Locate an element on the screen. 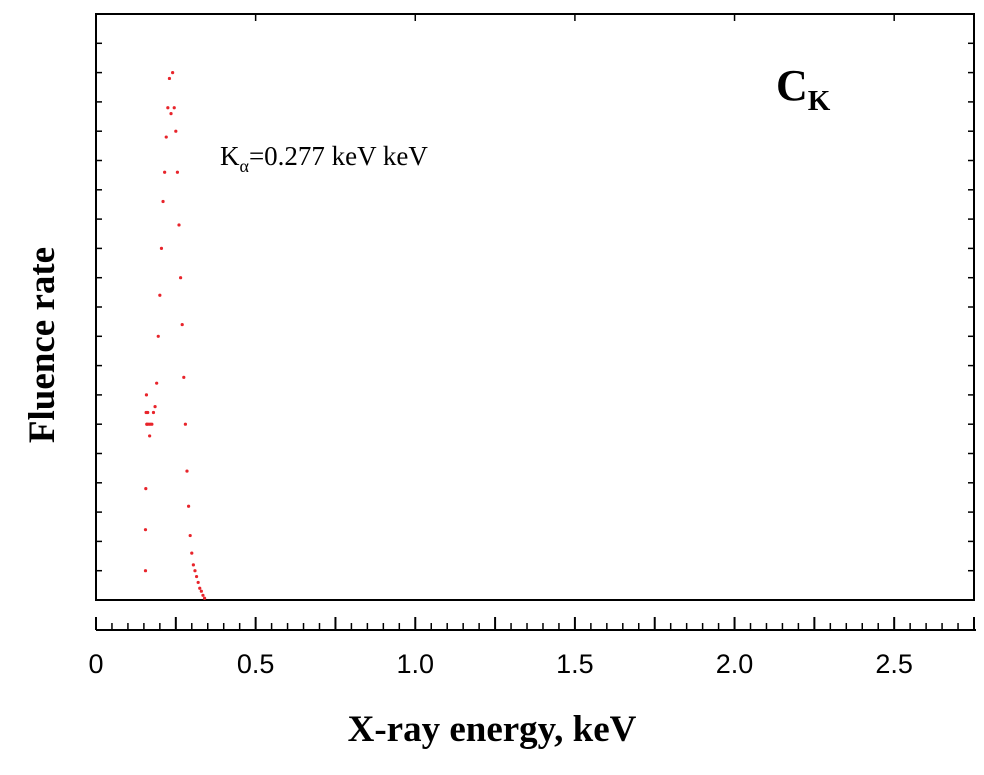  x-axis-ticks is located at coordinates (535, 623).